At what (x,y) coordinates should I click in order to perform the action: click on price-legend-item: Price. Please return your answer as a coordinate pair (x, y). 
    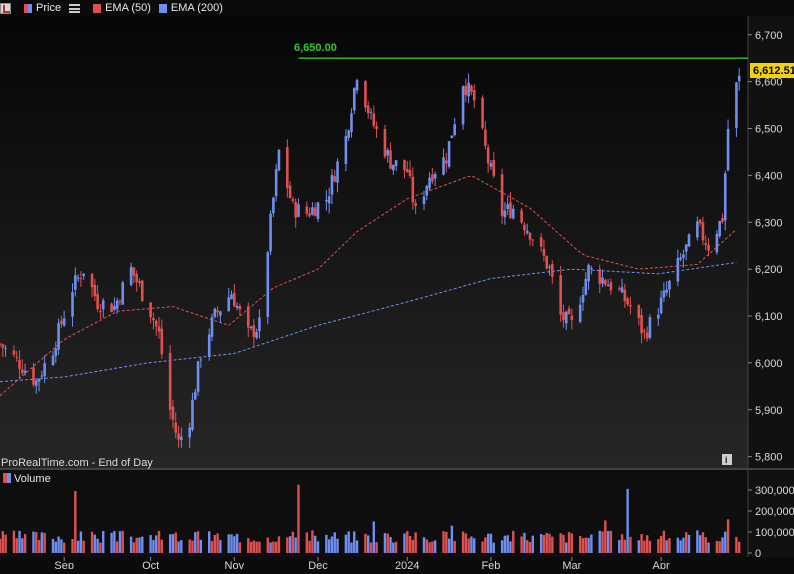
    Looking at the image, I should click on (42, 8).